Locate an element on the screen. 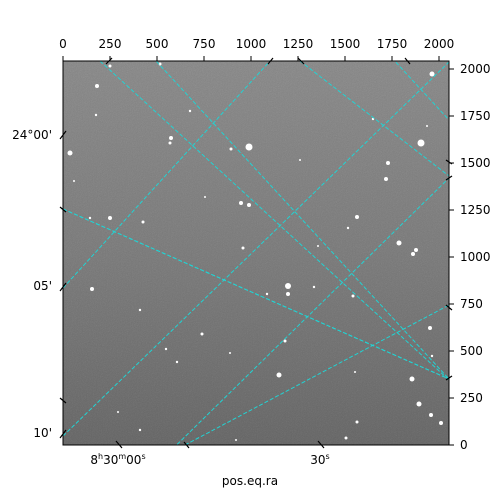 Image resolution: width=500 pixels, height=500 pixels. right-tick-250: 250 is located at coordinates (471, 398).